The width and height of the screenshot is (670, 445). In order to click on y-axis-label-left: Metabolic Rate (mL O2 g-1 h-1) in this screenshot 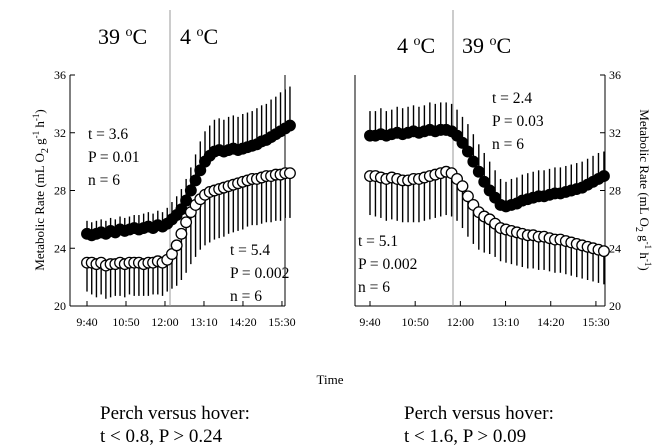, I will do `click(41, 189)`.